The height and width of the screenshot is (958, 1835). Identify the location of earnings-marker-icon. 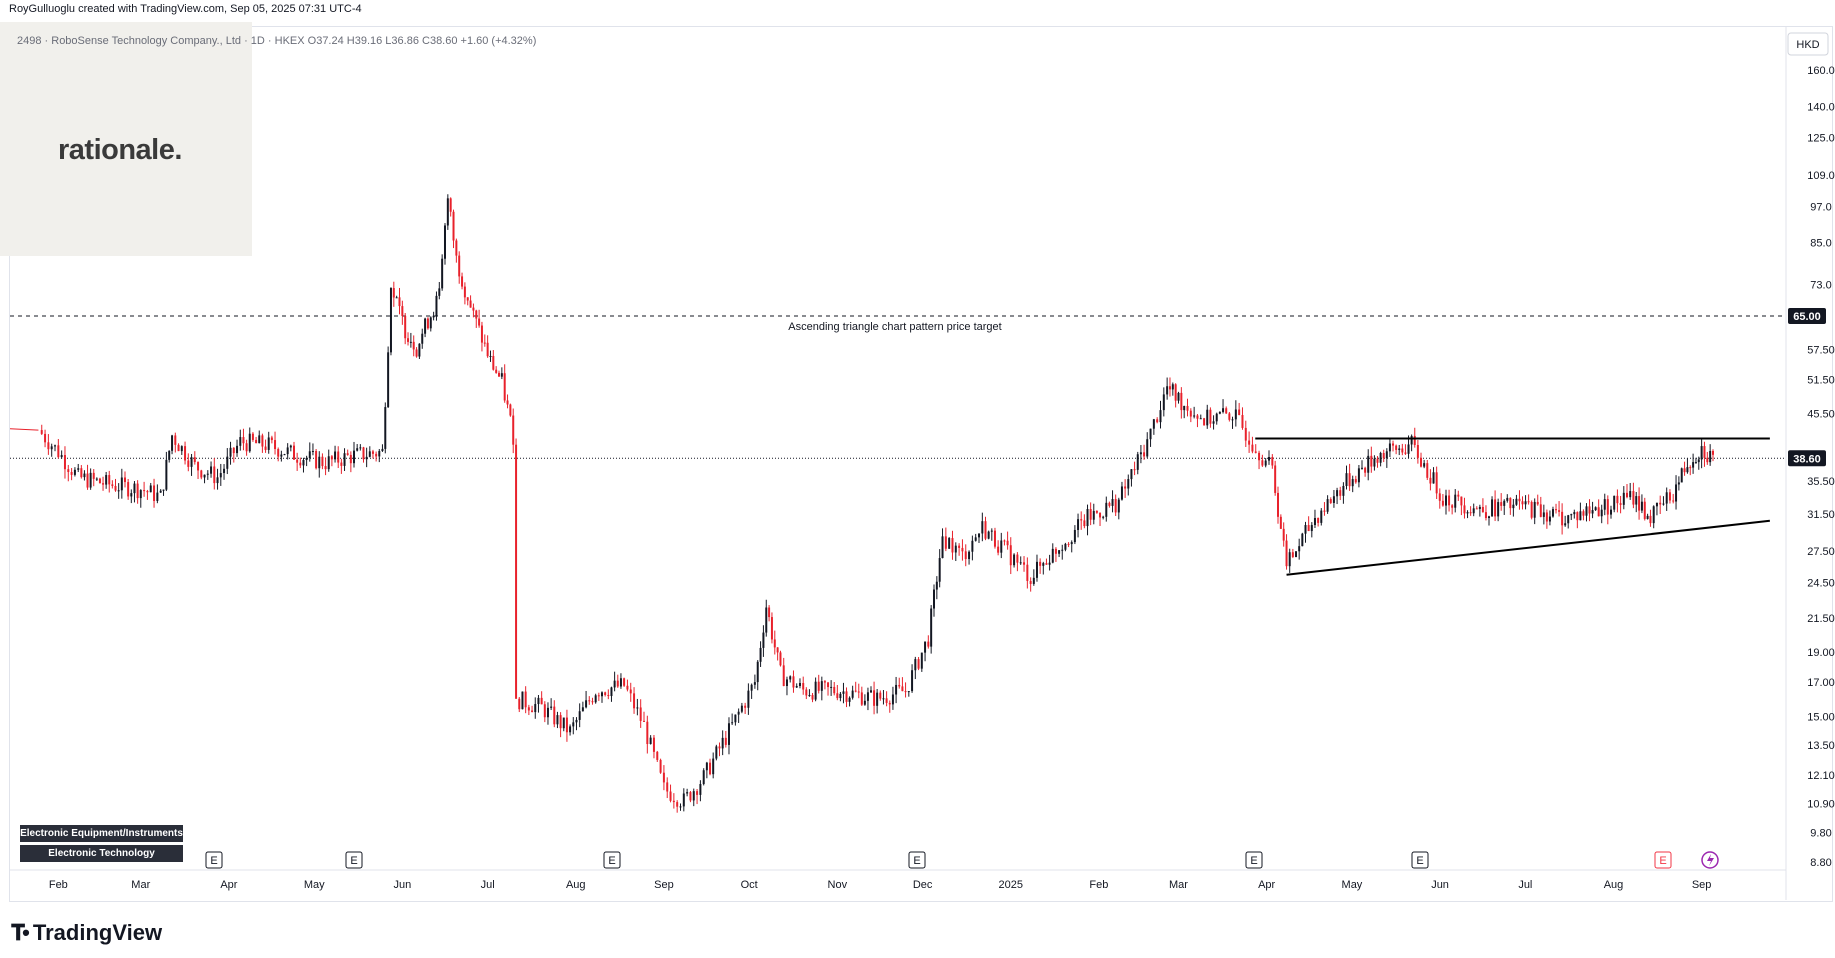
(1420, 860).